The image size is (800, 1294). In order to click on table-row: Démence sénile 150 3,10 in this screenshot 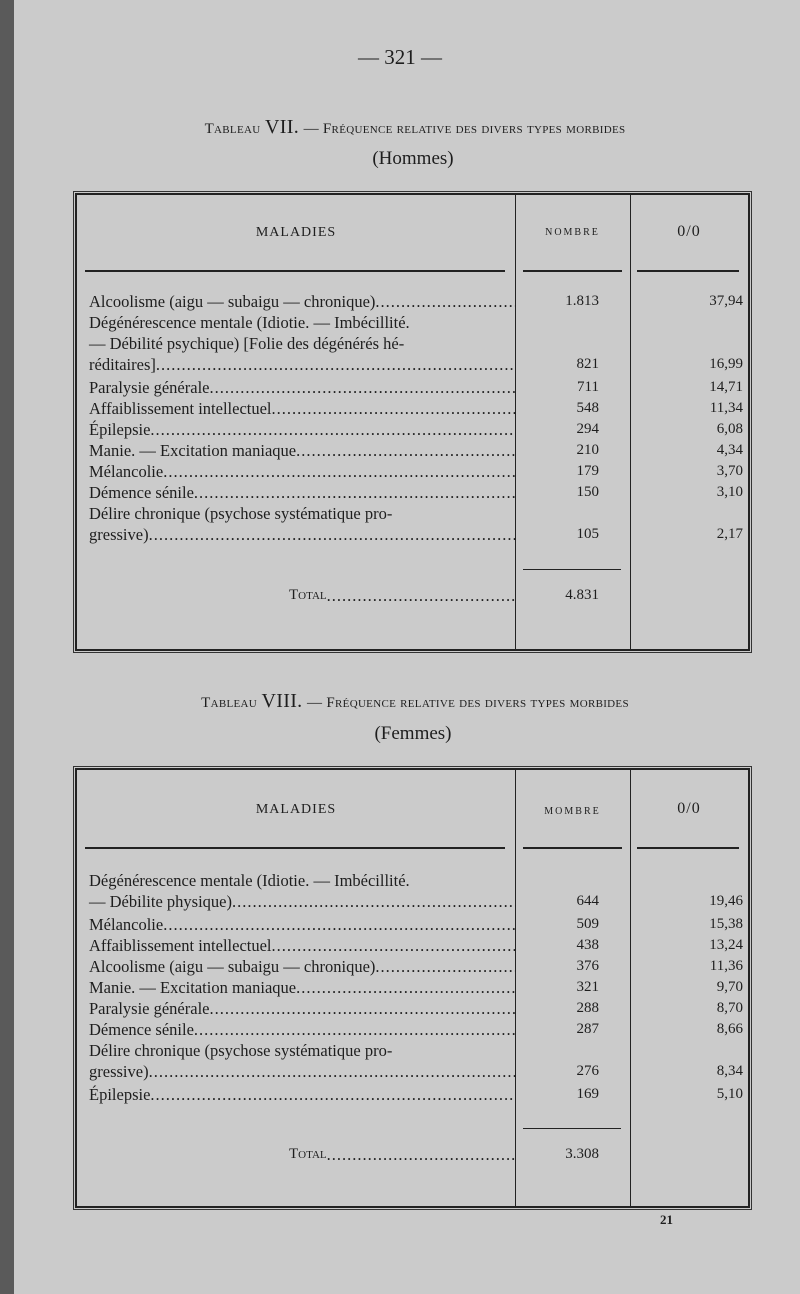, I will do `click(444, 492)`.